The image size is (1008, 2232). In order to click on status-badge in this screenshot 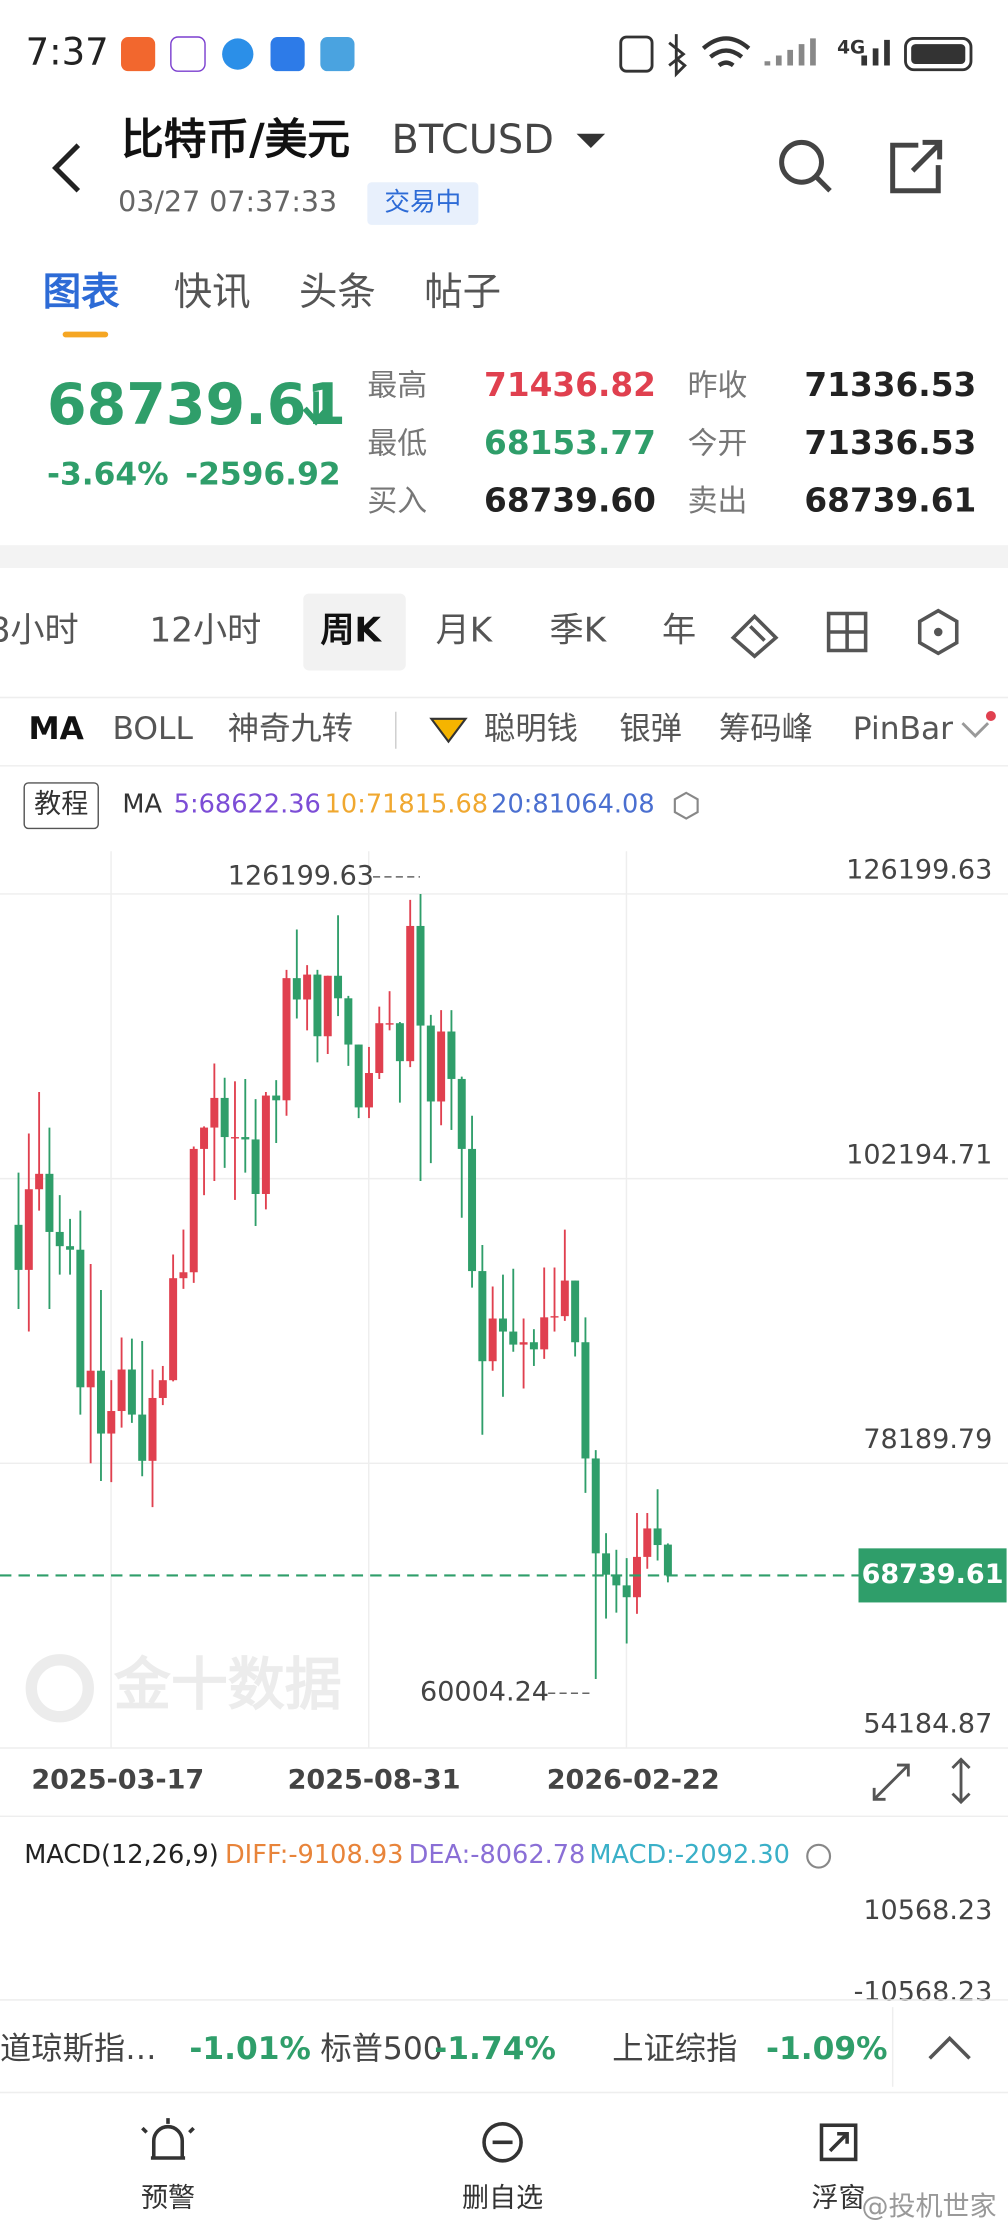, I will do `click(423, 203)`.